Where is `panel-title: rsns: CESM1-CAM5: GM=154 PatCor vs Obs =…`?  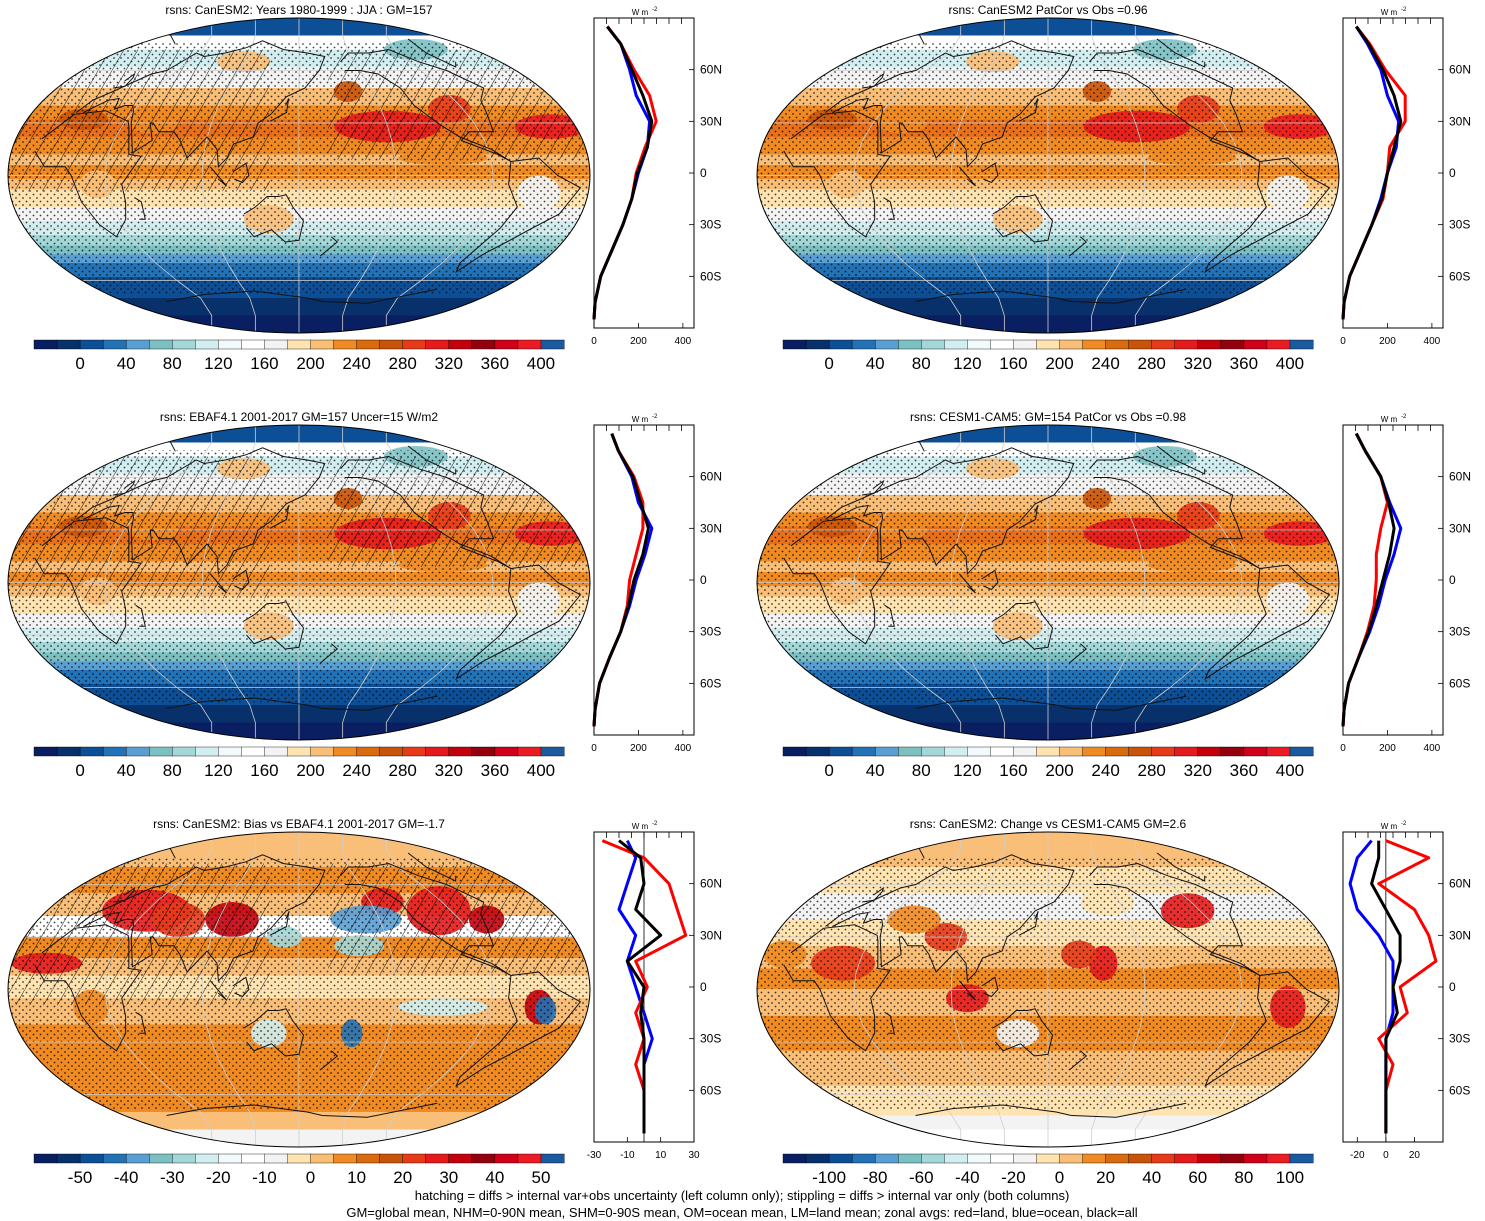
panel-title: rsns: CESM1-CAM5: GM=154 PatCor vs Obs =… is located at coordinates (1048, 417).